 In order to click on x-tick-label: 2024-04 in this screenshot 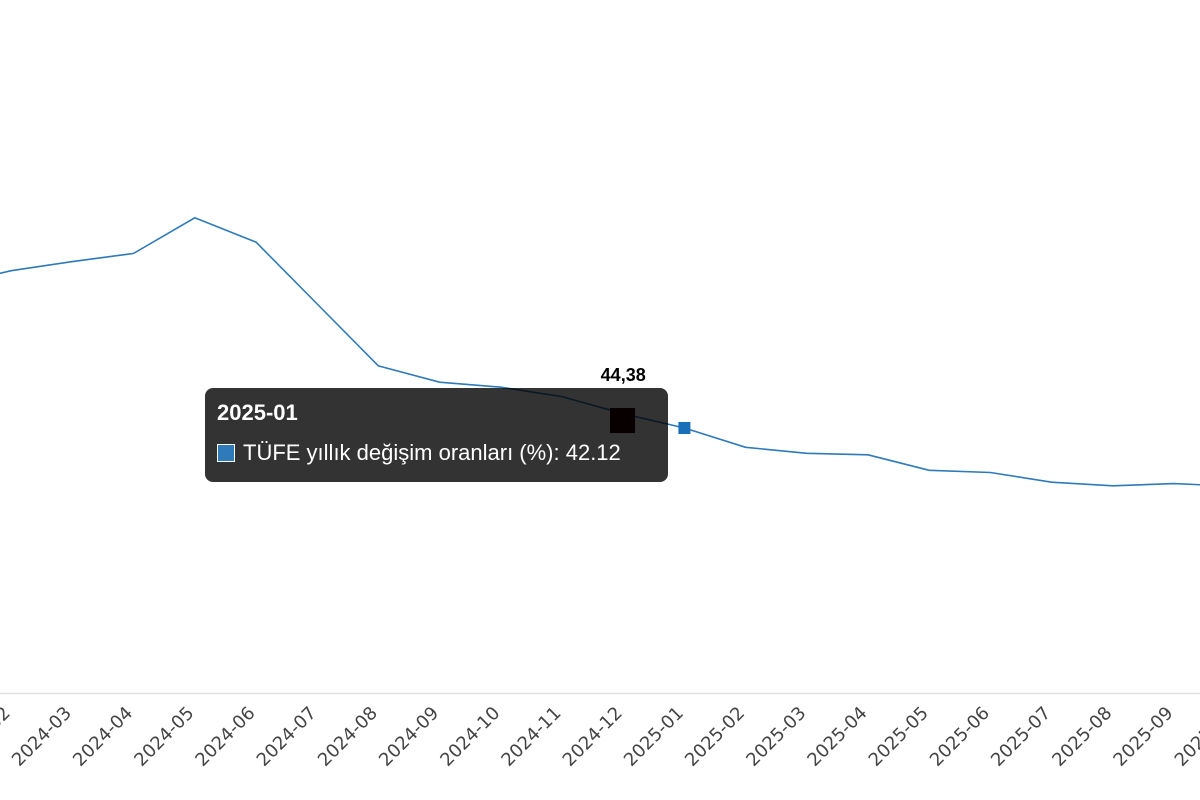, I will do `click(103, 737)`.